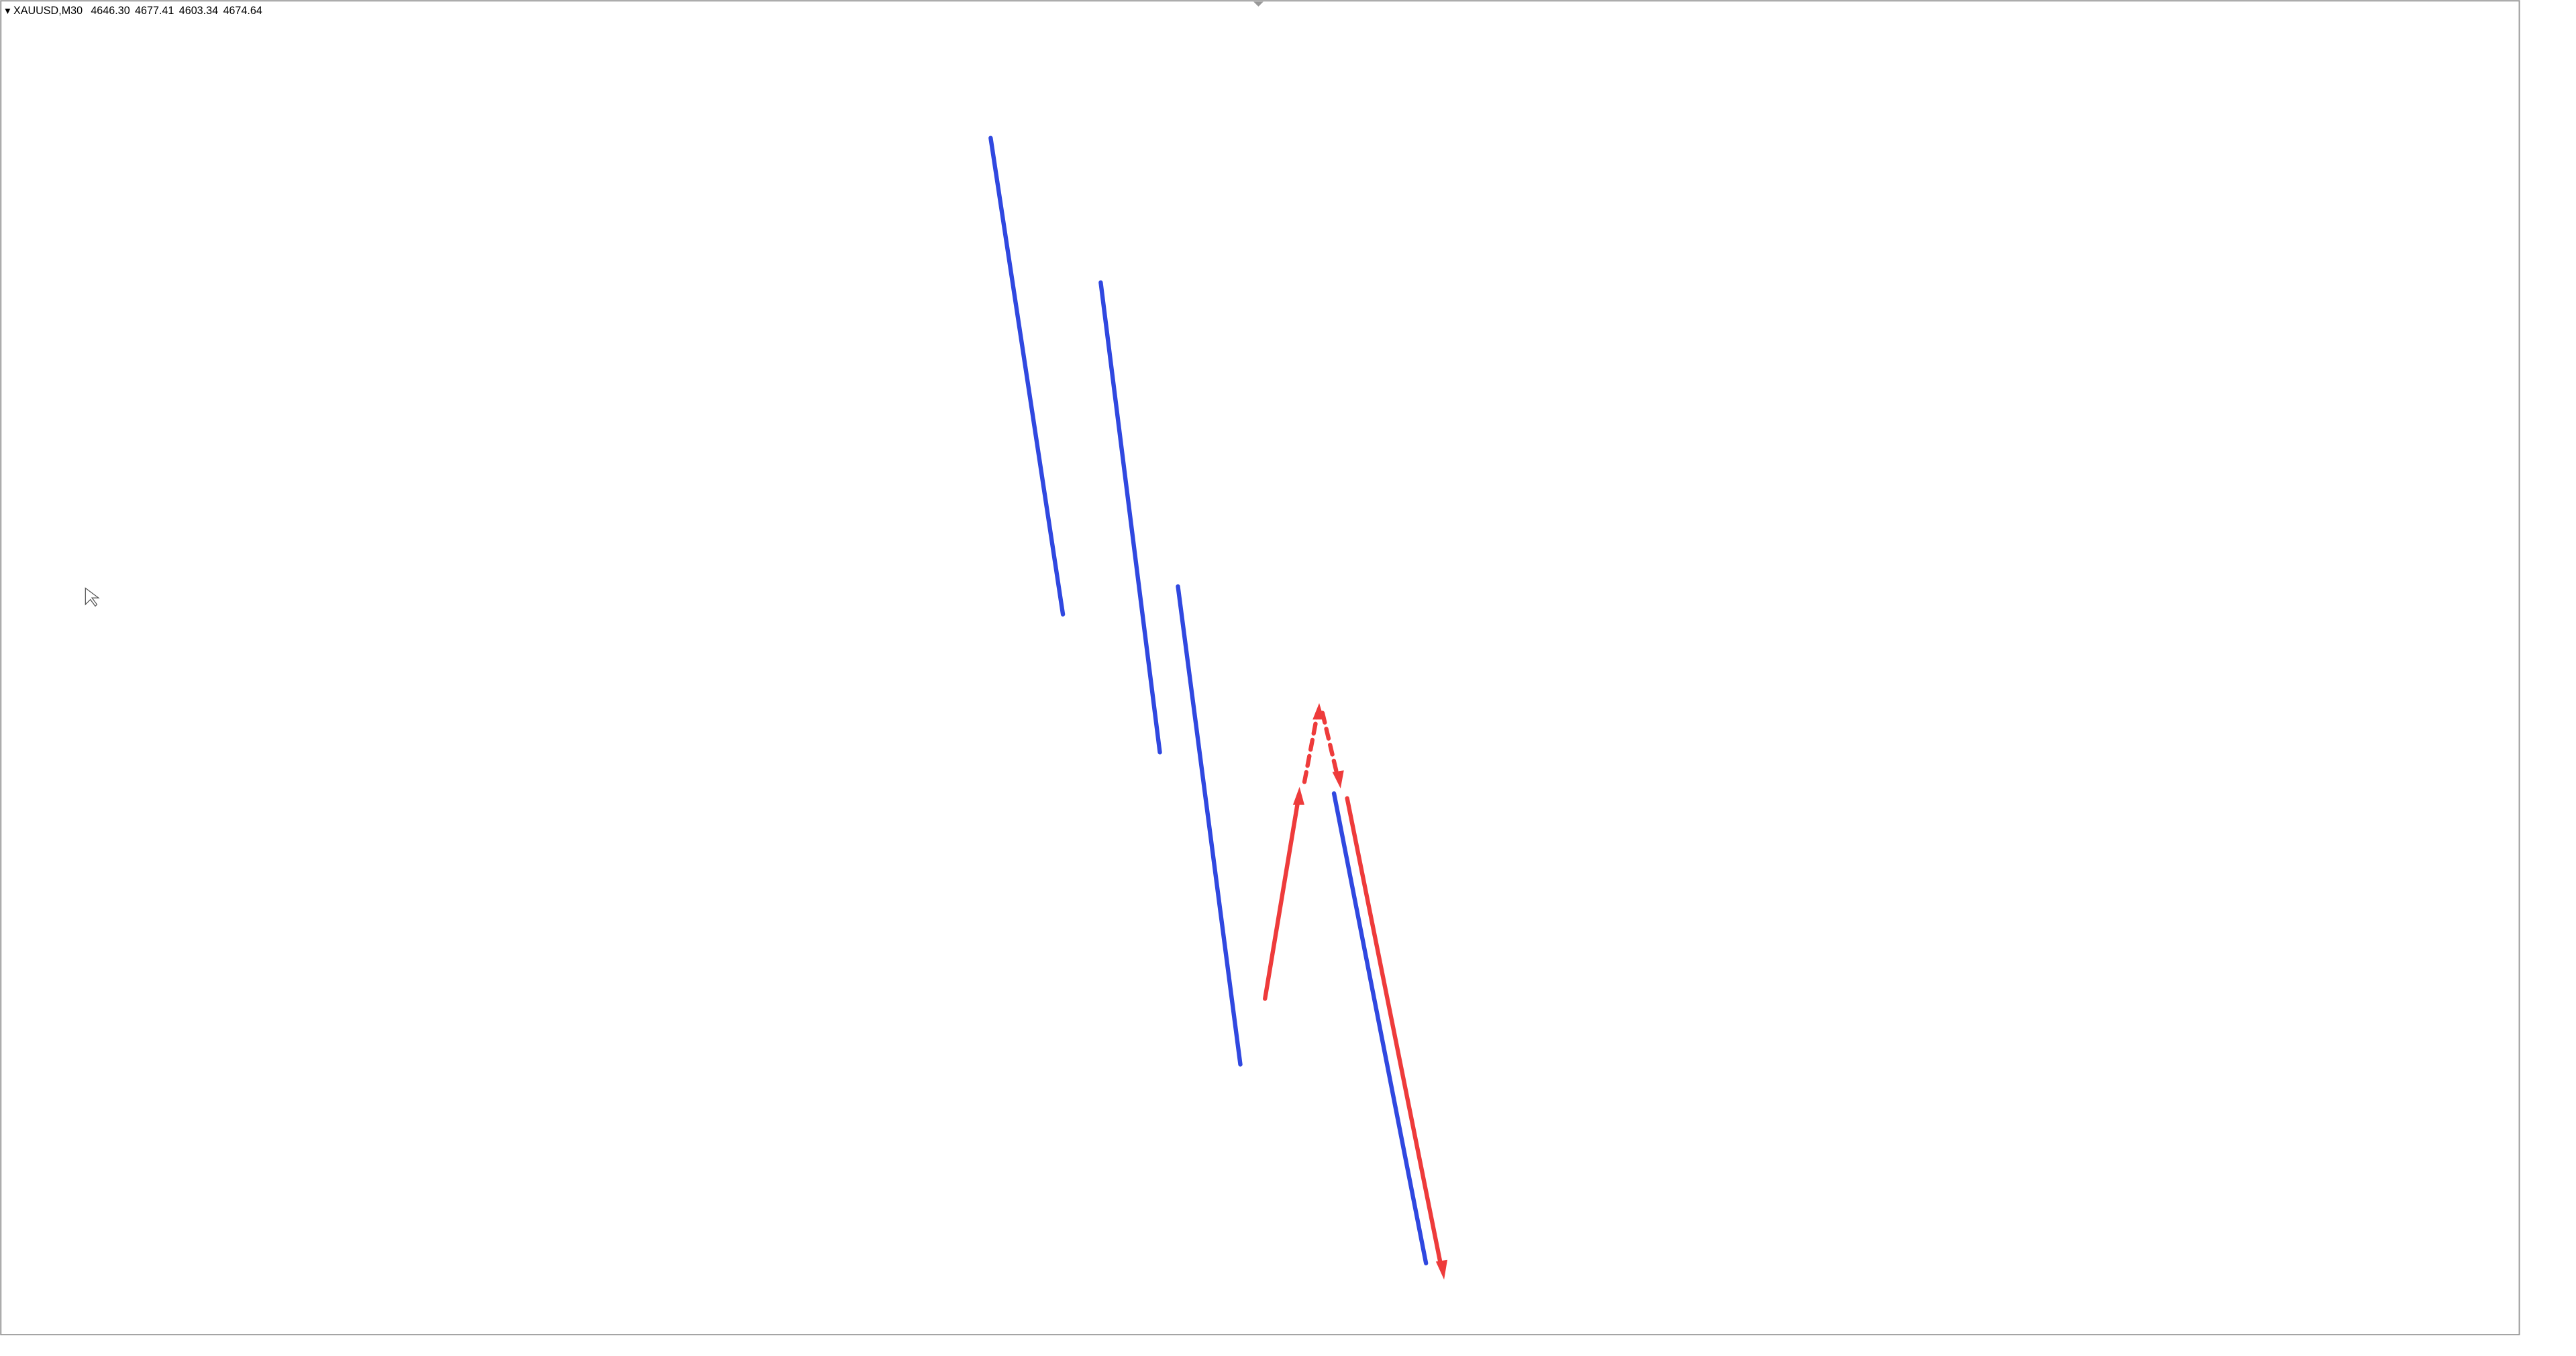 Image resolution: width=2576 pixels, height=1356 pixels. I want to click on header-high: 4677.41, so click(154, 11).